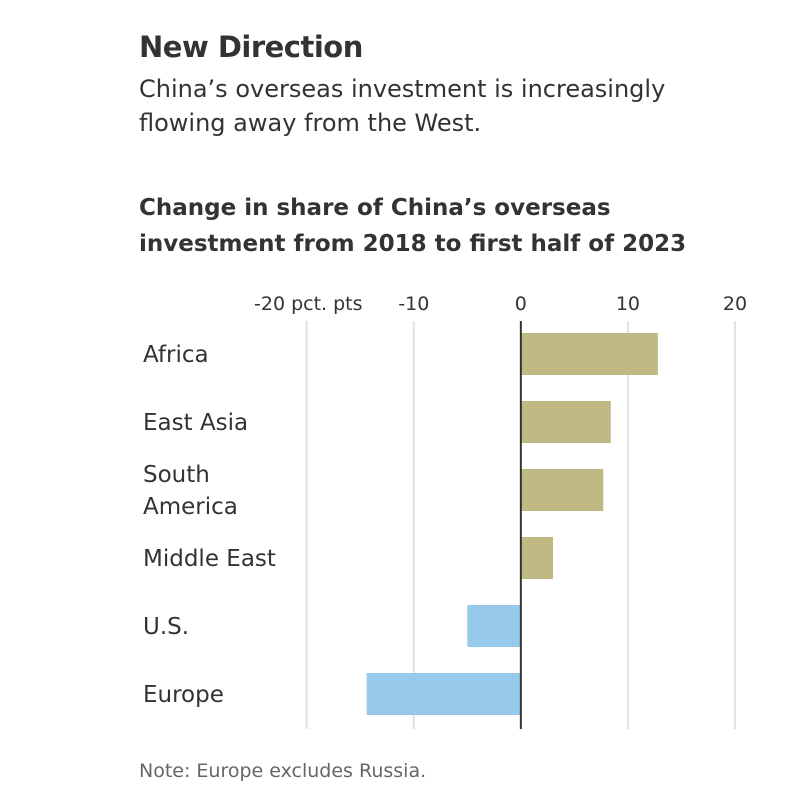 The height and width of the screenshot is (798, 798). I want to click on footnote: Note: Europe excludes Russia., so click(283, 771).